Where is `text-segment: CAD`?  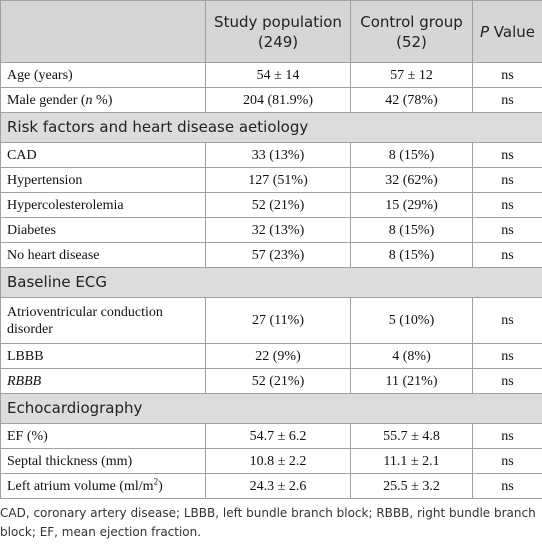 text-segment: CAD is located at coordinates (22, 155).